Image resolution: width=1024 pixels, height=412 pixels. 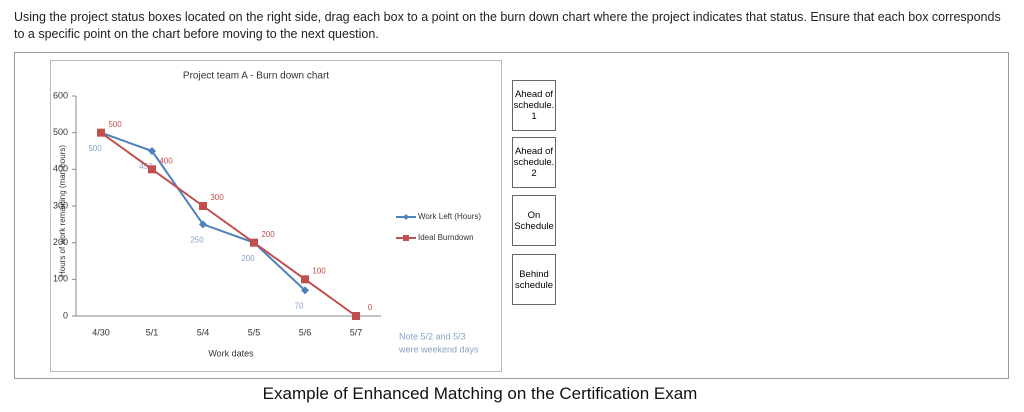 I want to click on x-tick-label: 5/6, so click(x=305, y=332).